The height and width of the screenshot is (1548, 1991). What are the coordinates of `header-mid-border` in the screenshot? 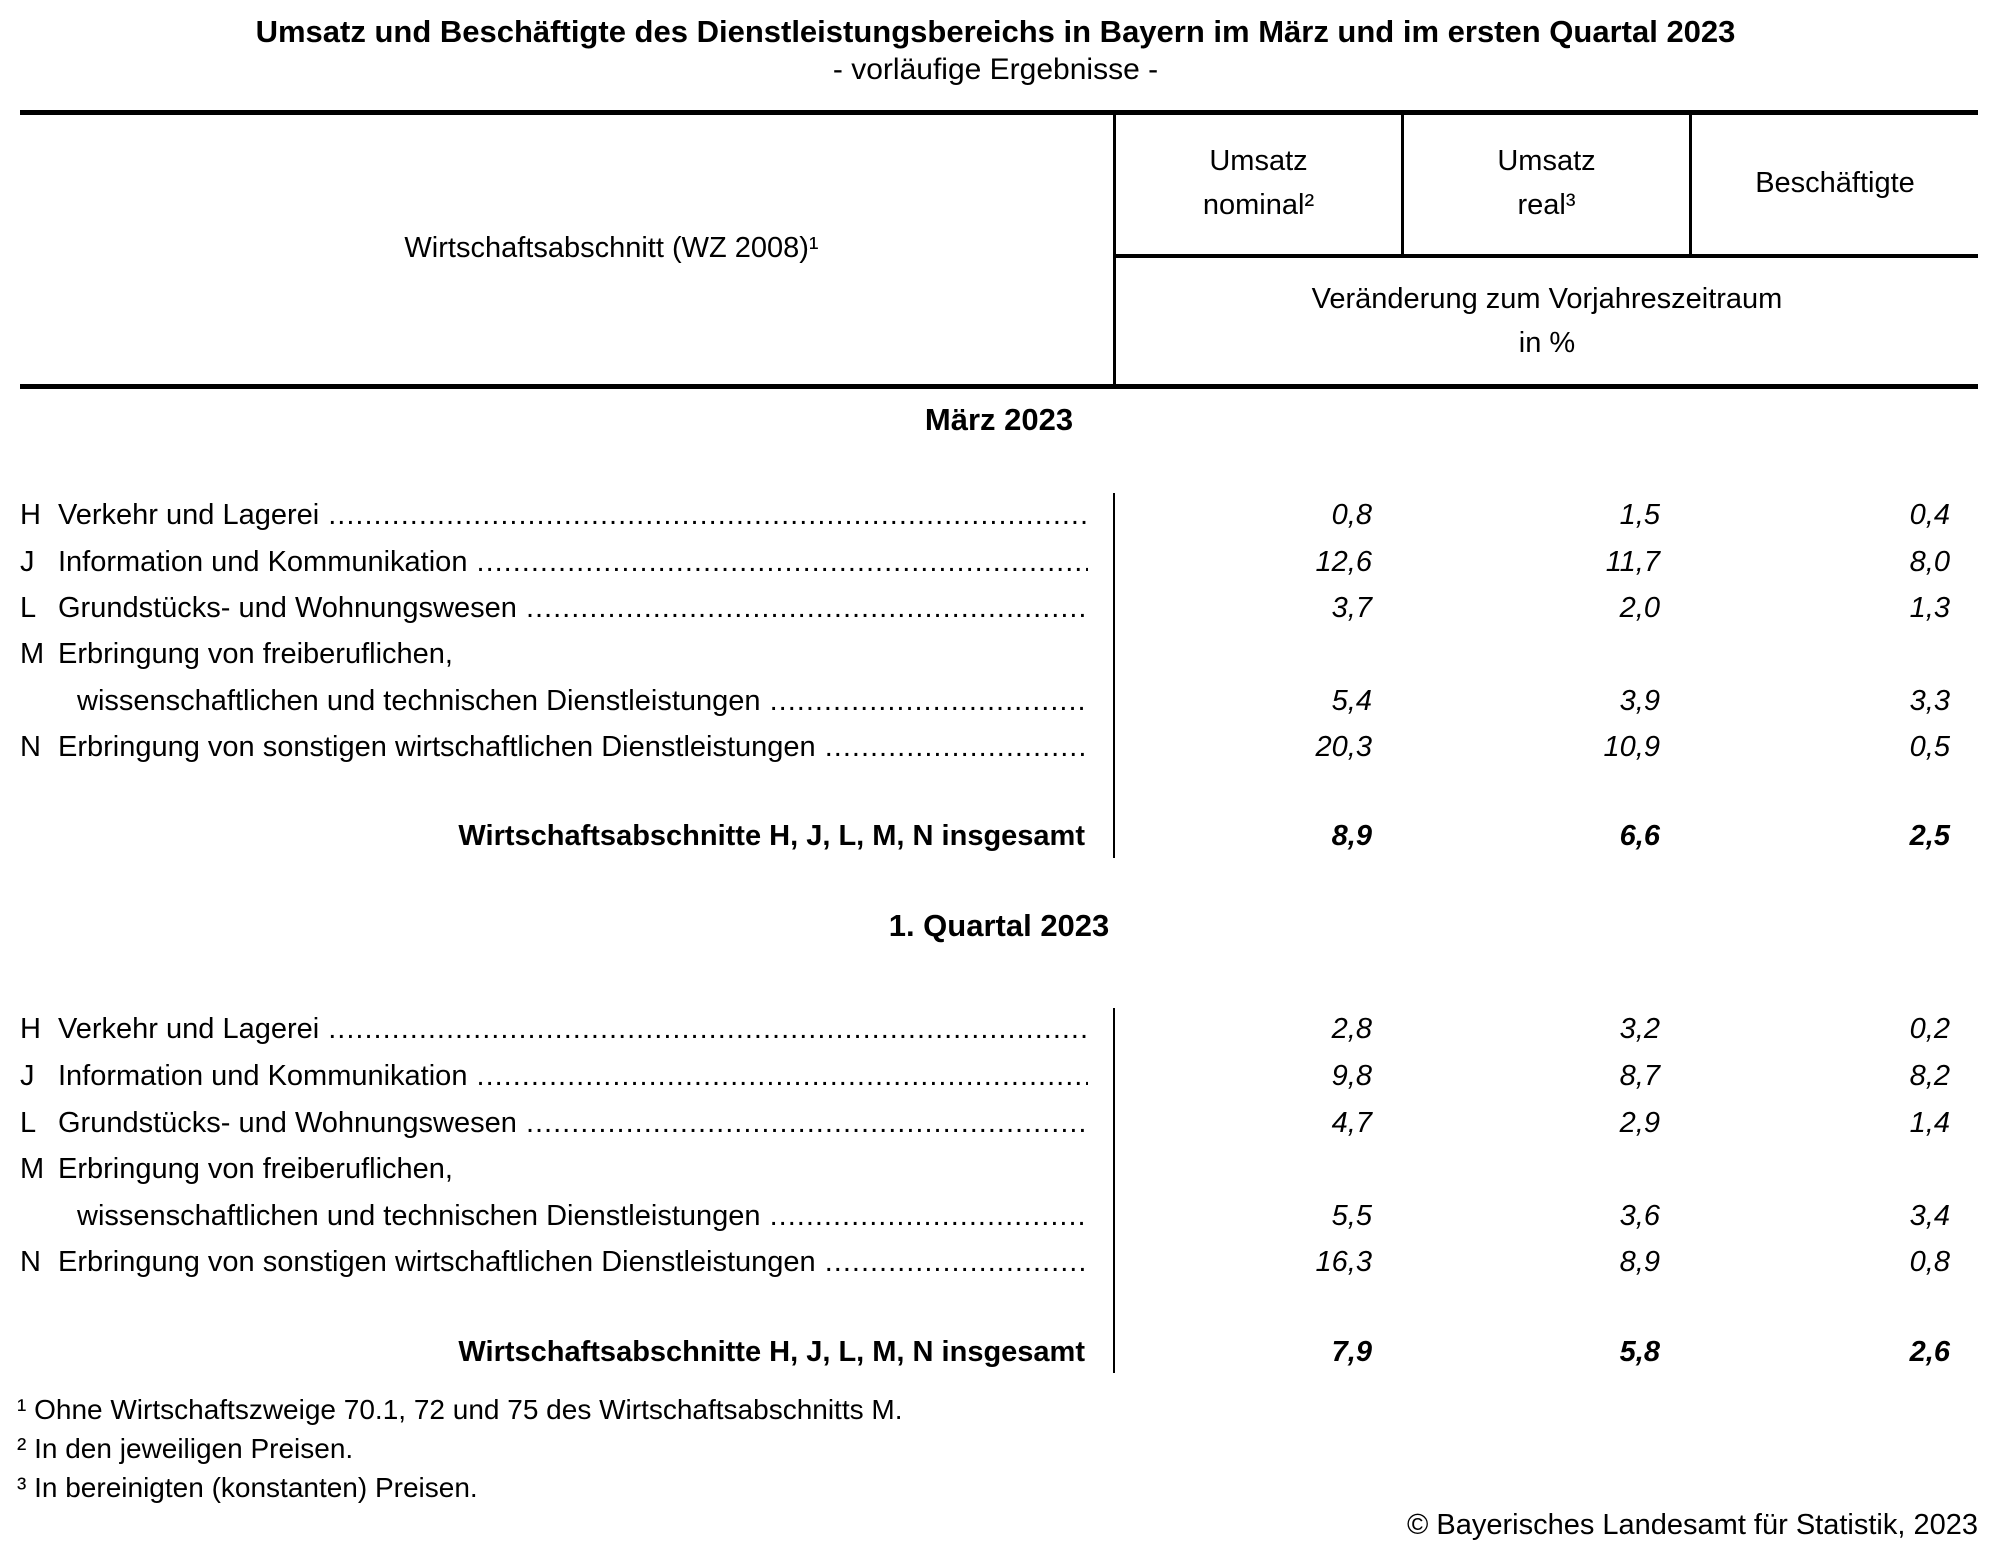 It's located at (1545, 256).